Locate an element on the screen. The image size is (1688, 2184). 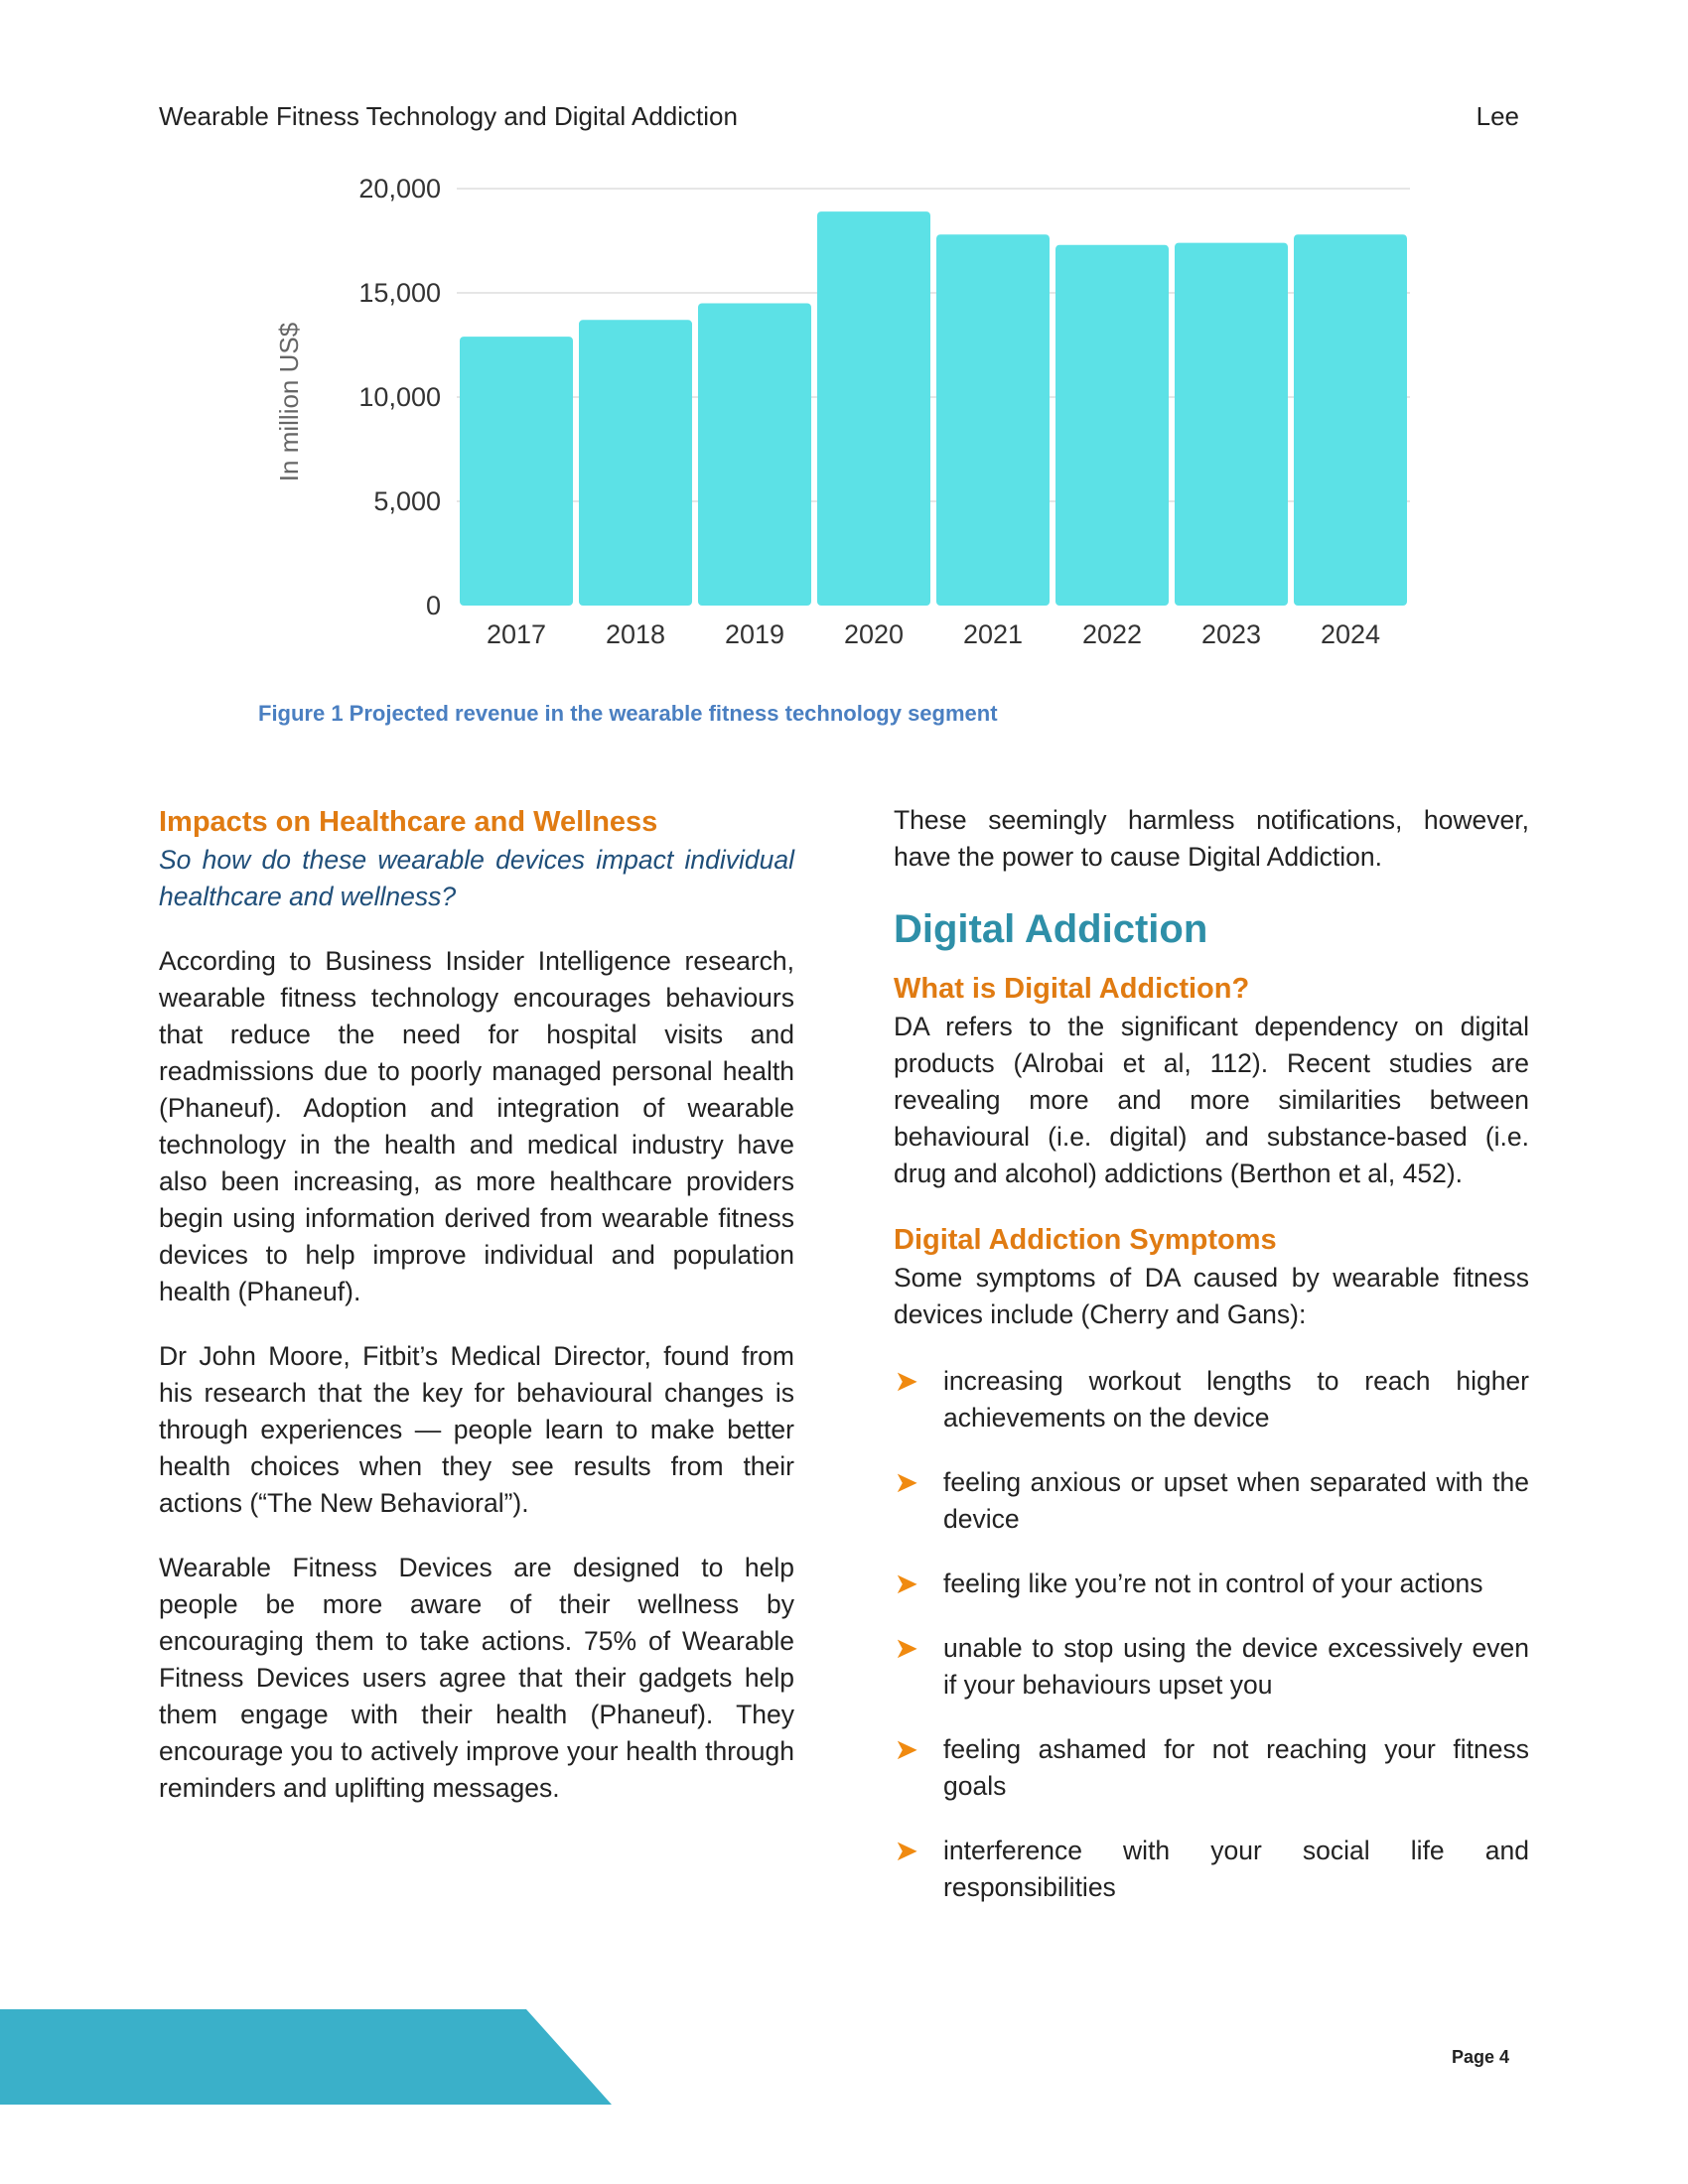
bar-2017 is located at coordinates (516, 471).